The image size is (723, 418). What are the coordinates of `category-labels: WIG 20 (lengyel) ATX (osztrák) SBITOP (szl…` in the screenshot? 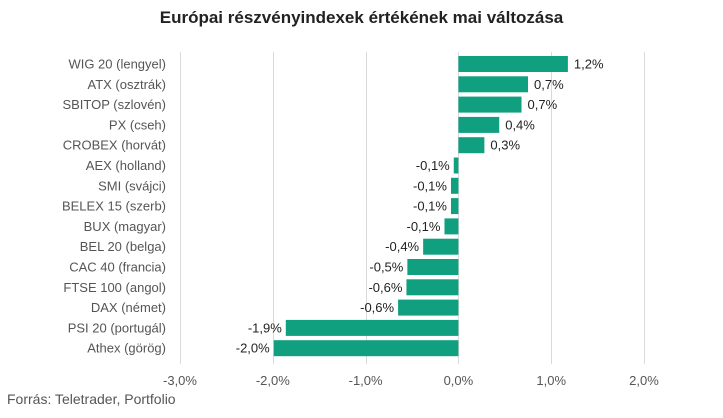 It's located at (114, 206).